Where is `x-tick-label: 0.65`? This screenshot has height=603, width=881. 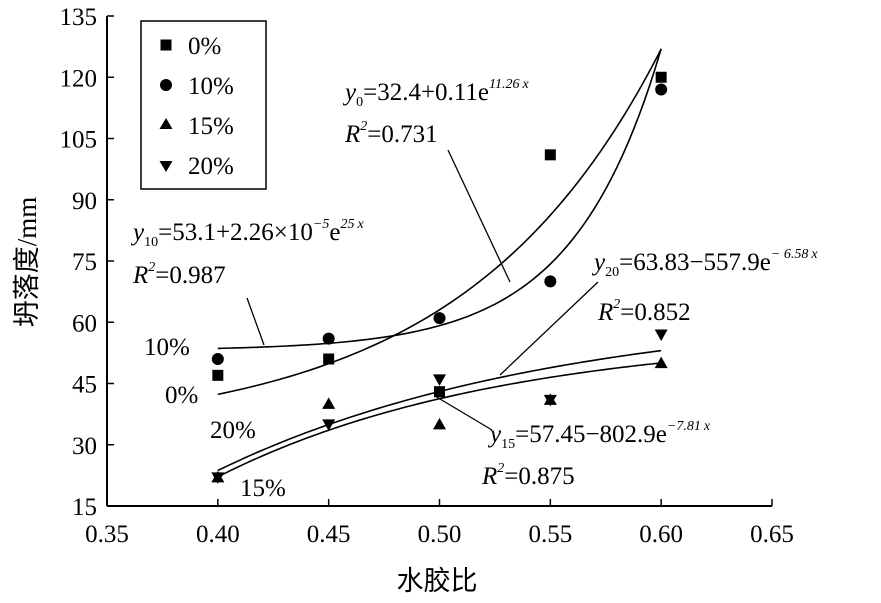 x-tick-label: 0.65 is located at coordinates (772, 534).